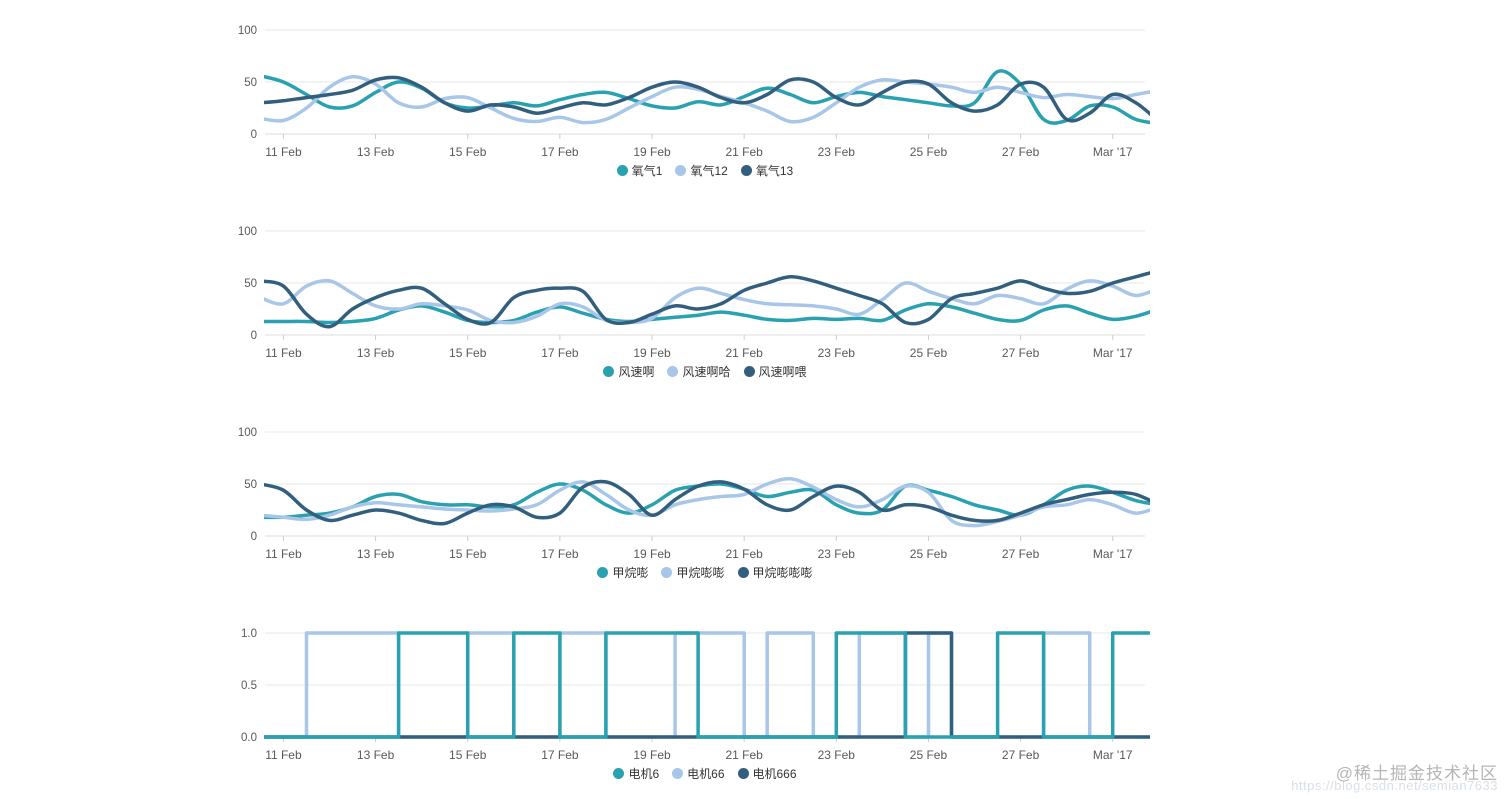 This screenshot has height=799, width=1512. What do you see at coordinates (774, 171) in the screenshot?
I see `legend-label: 氧气13` at bounding box center [774, 171].